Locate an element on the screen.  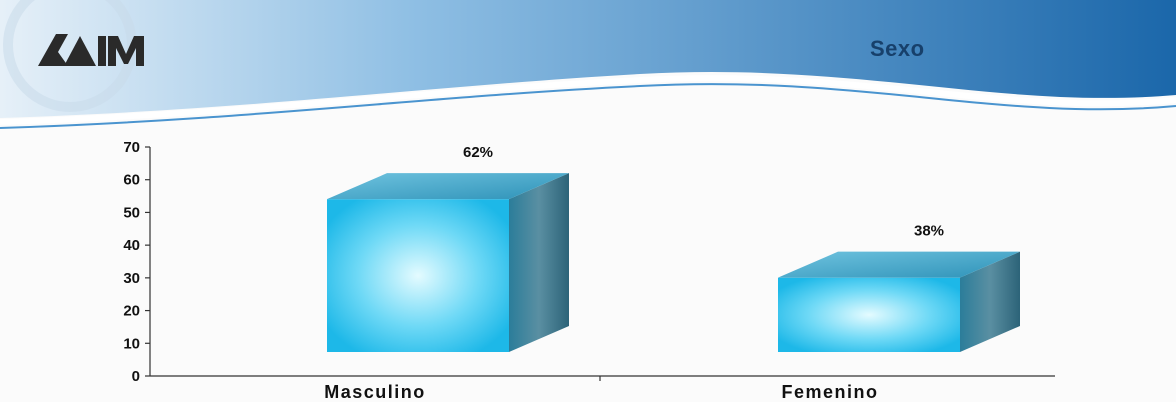
uam-logo-icon is located at coordinates (91, 50).